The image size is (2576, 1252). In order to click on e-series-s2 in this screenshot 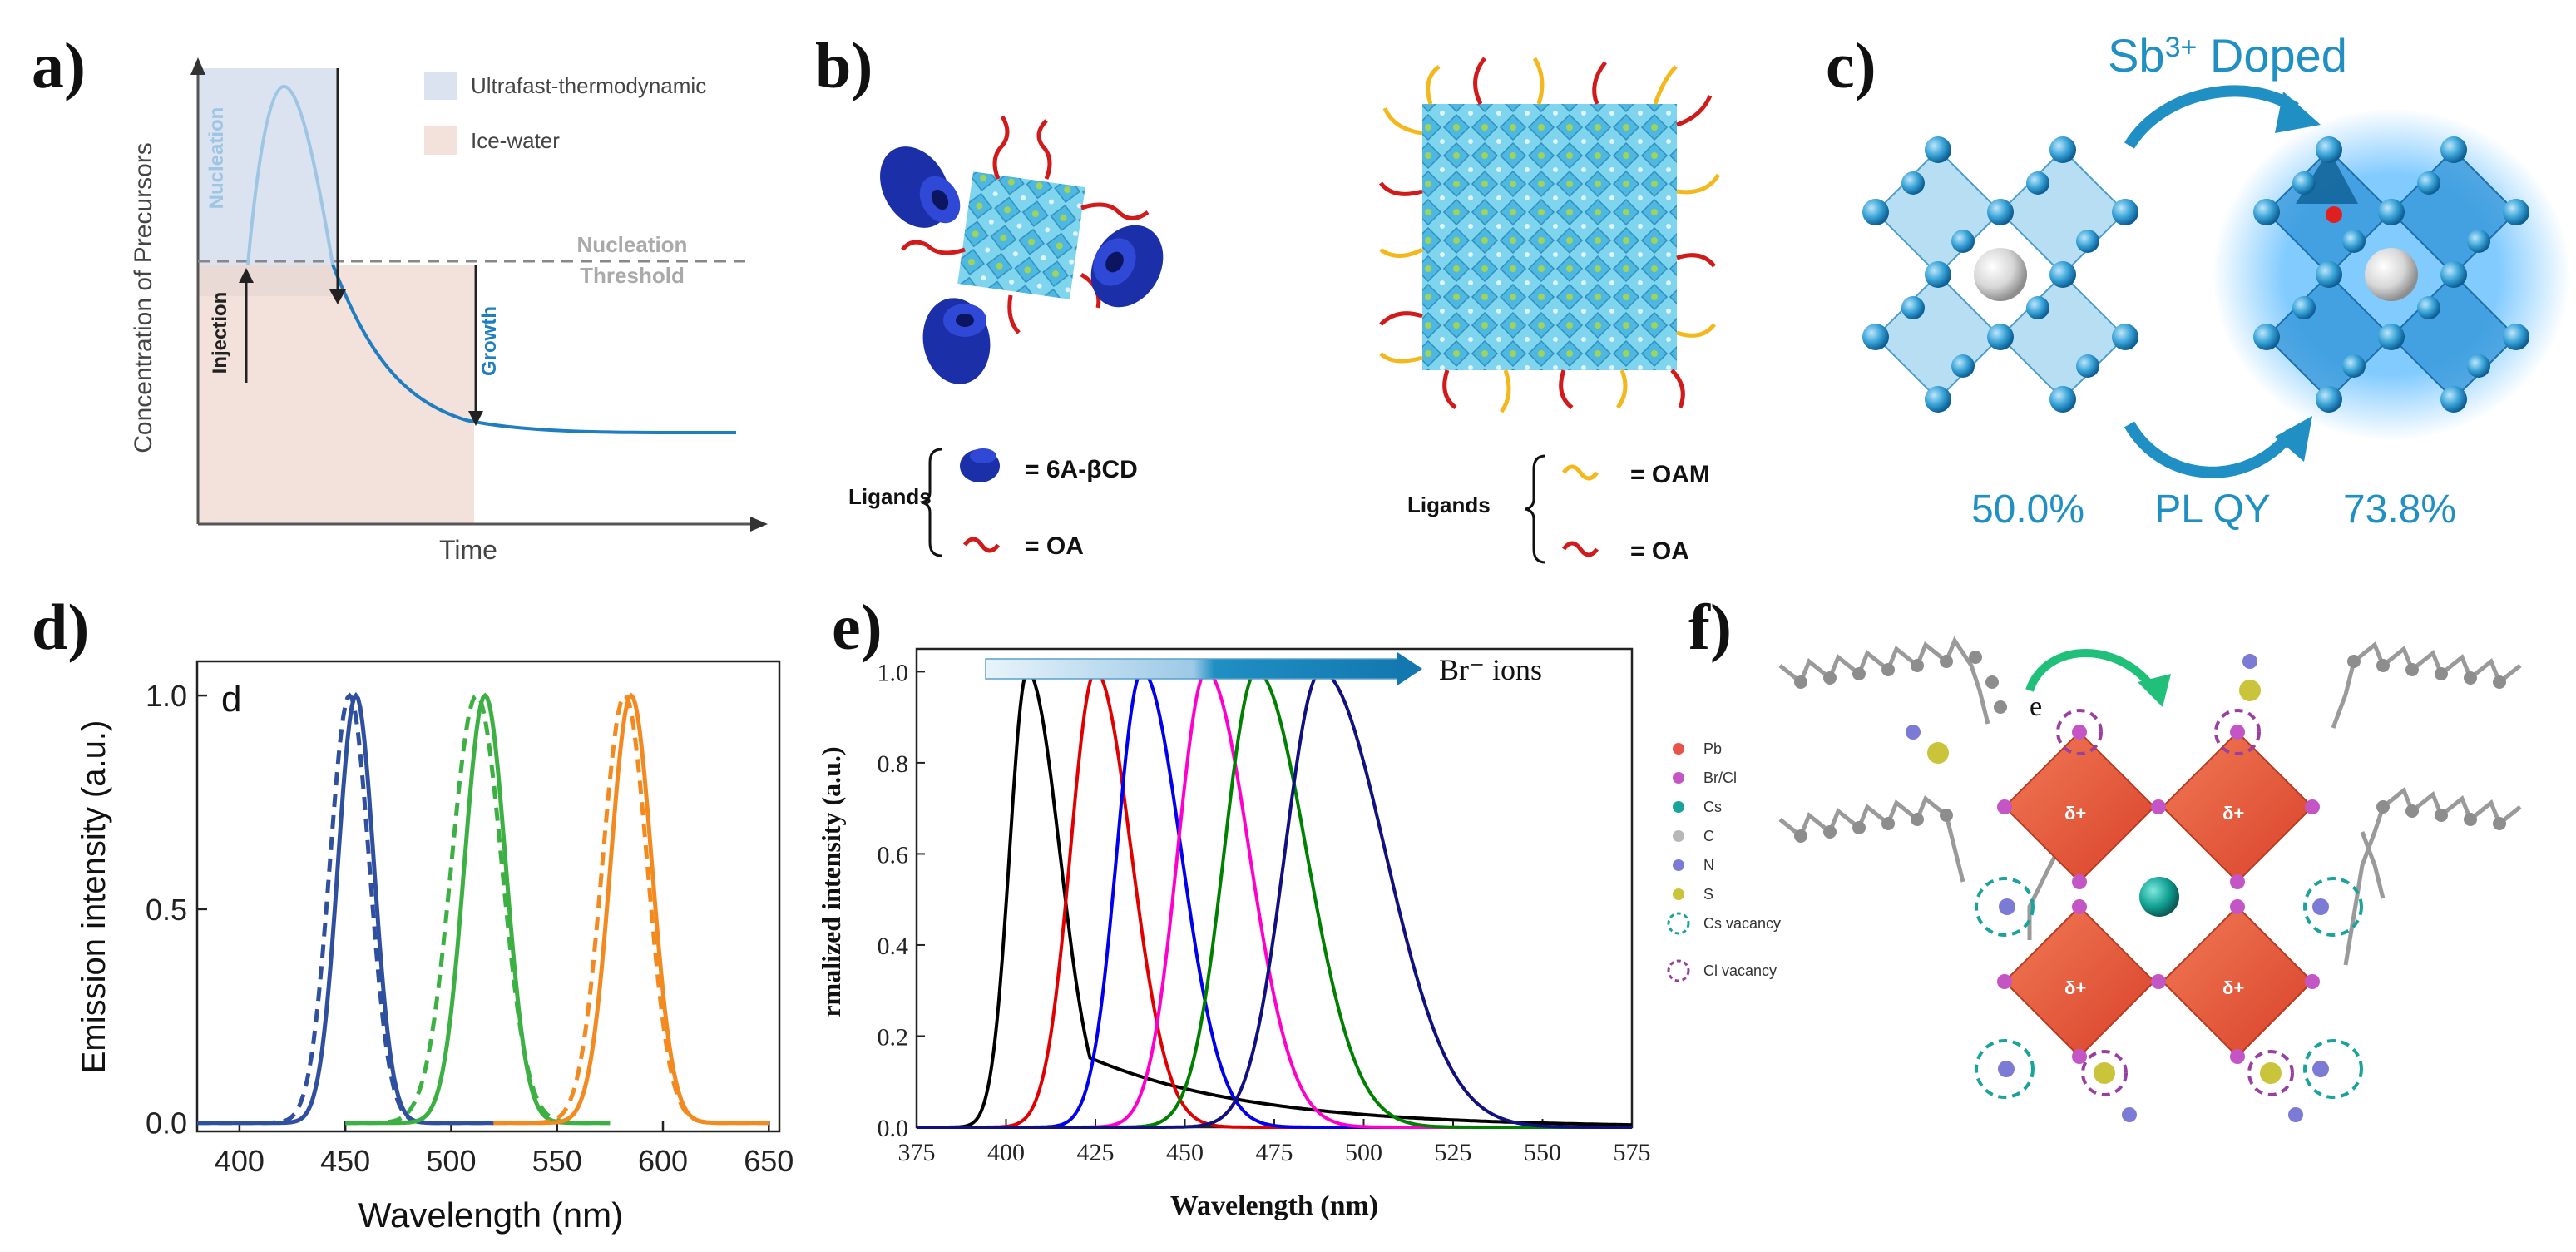, I will do `click(1274, 899)`.